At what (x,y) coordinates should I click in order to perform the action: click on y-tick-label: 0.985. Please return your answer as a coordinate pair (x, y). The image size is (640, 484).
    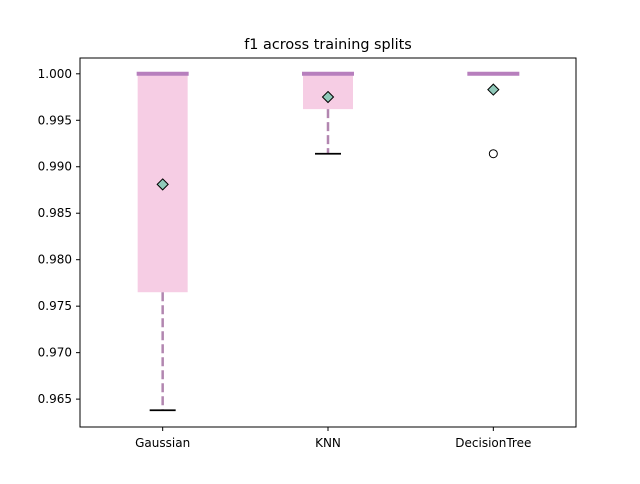
    Looking at the image, I should click on (55, 213).